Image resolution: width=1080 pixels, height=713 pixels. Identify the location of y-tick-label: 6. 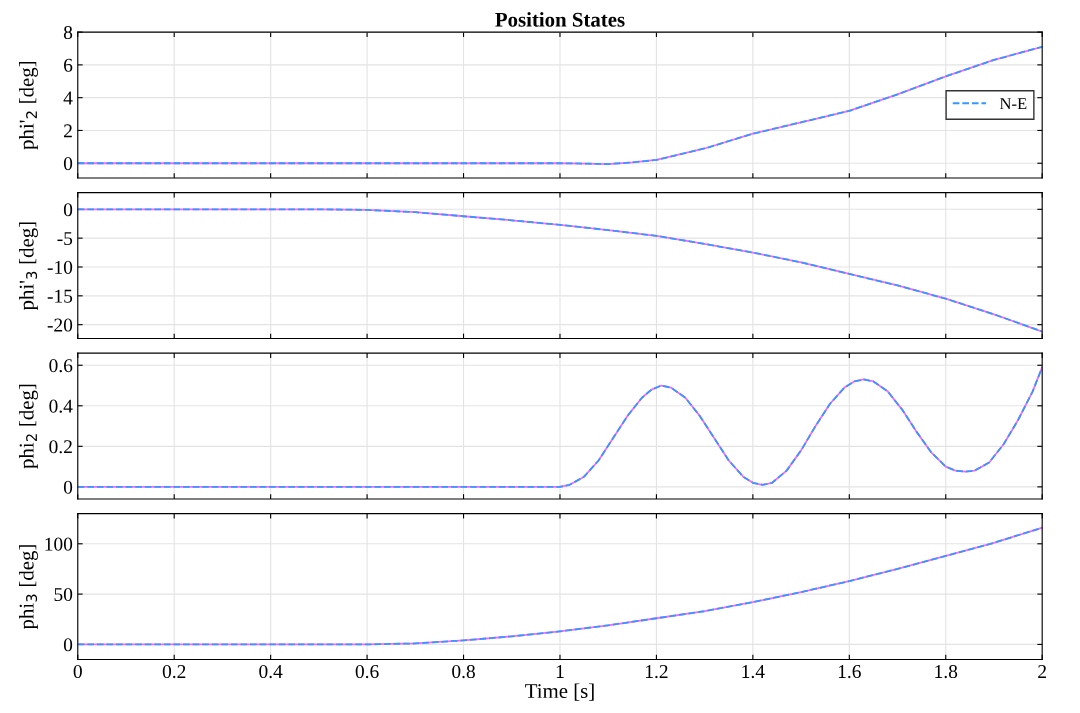
(68, 65).